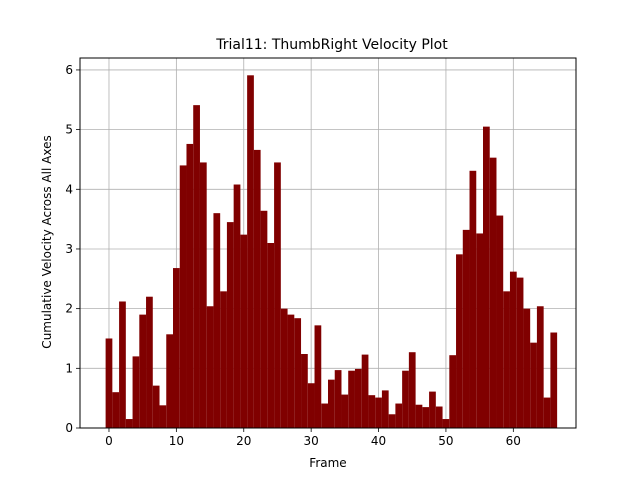 This screenshot has height=480, width=640. What do you see at coordinates (176, 441) in the screenshot?
I see `x-tick-label: 10` at bounding box center [176, 441].